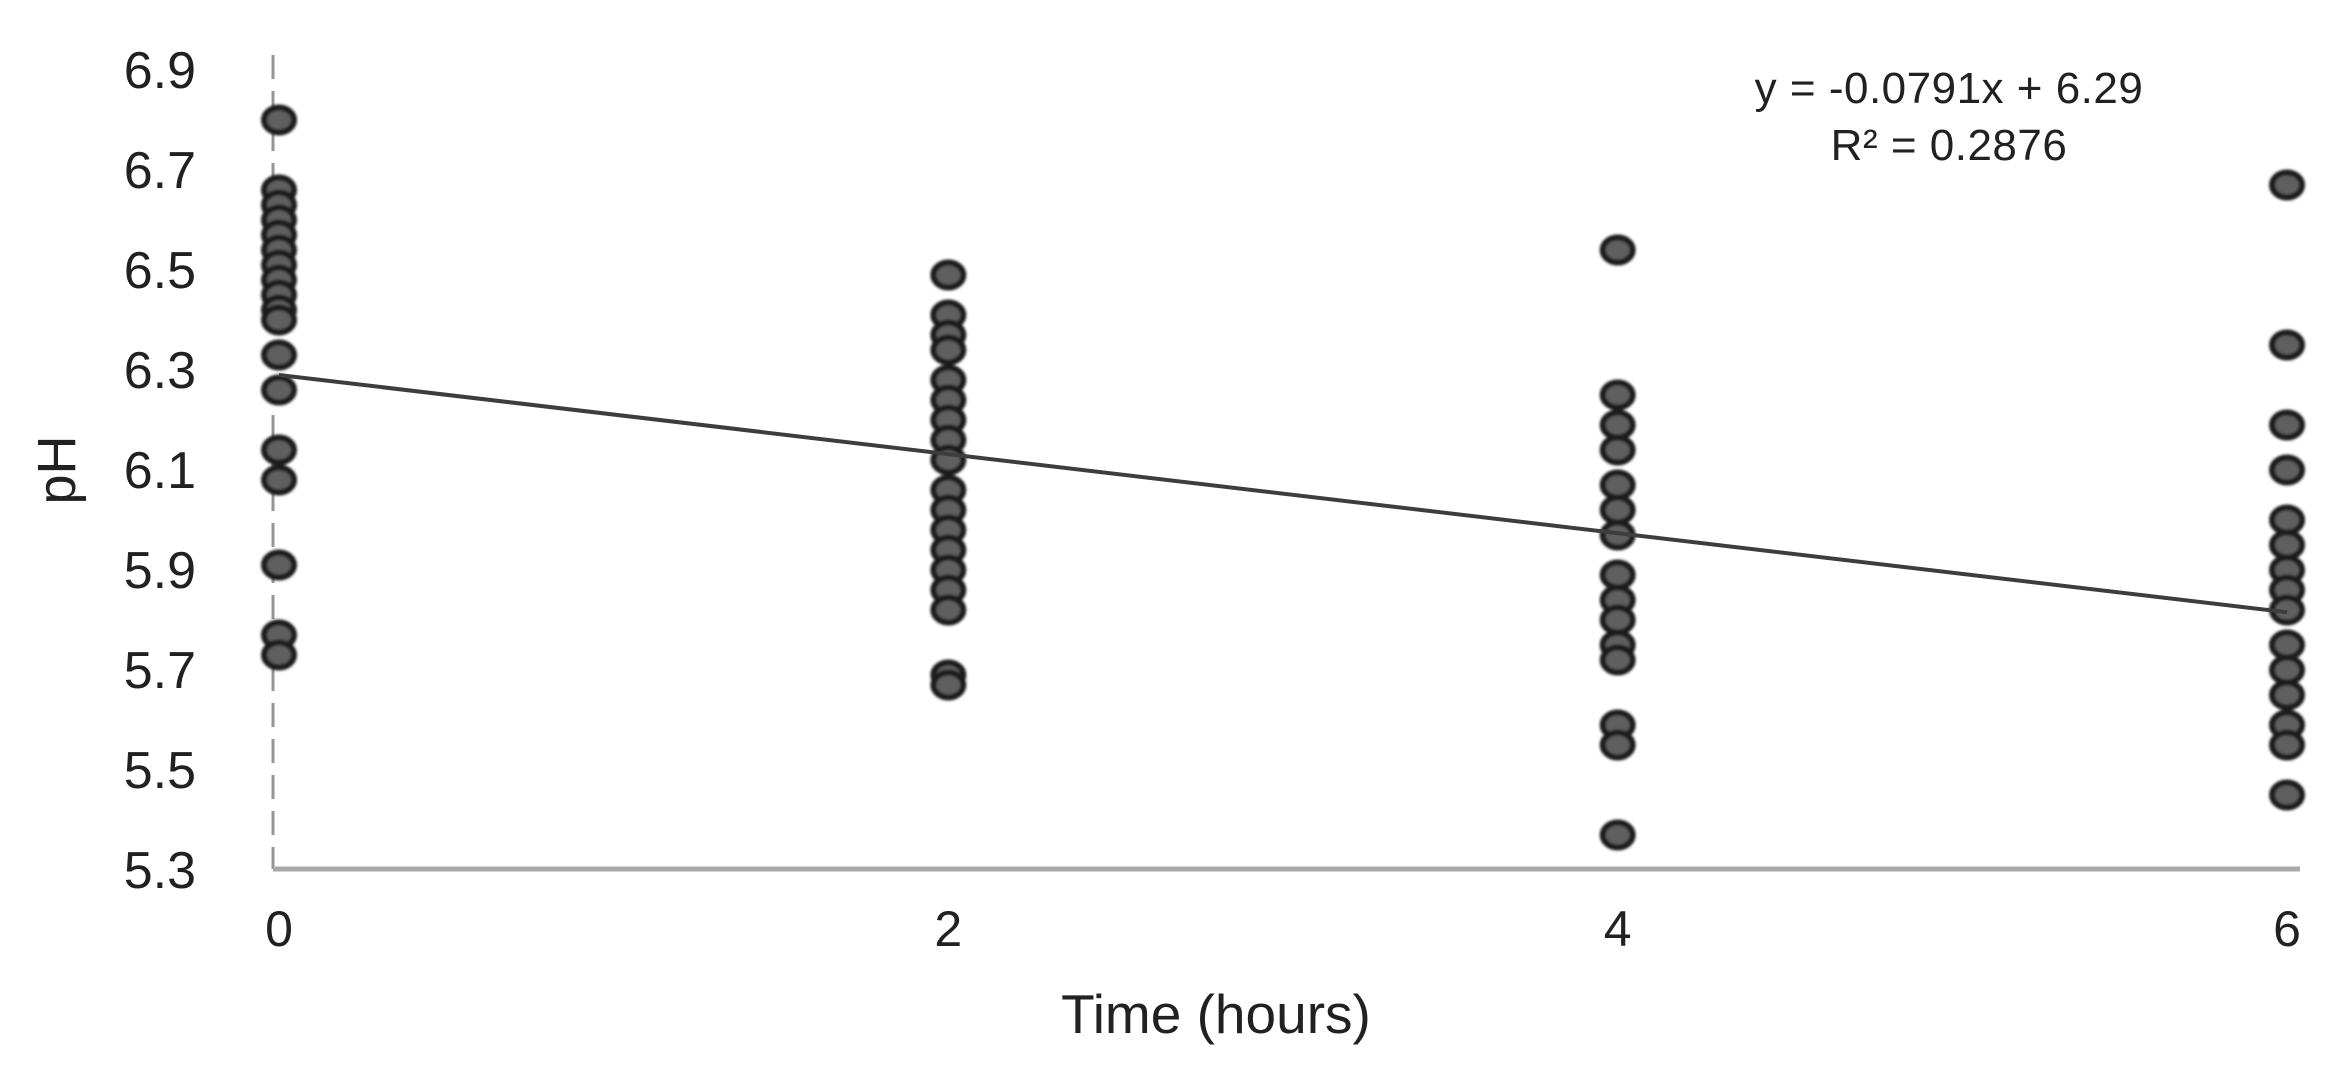 This screenshot has width=2343, height=1071. What do you see at coordinates (1949, 117) in the screenshot?
I see `trendline-annotation: y = -0.0791x + 6.29 R² = 0.2876` at bounding box center [1949, 117].